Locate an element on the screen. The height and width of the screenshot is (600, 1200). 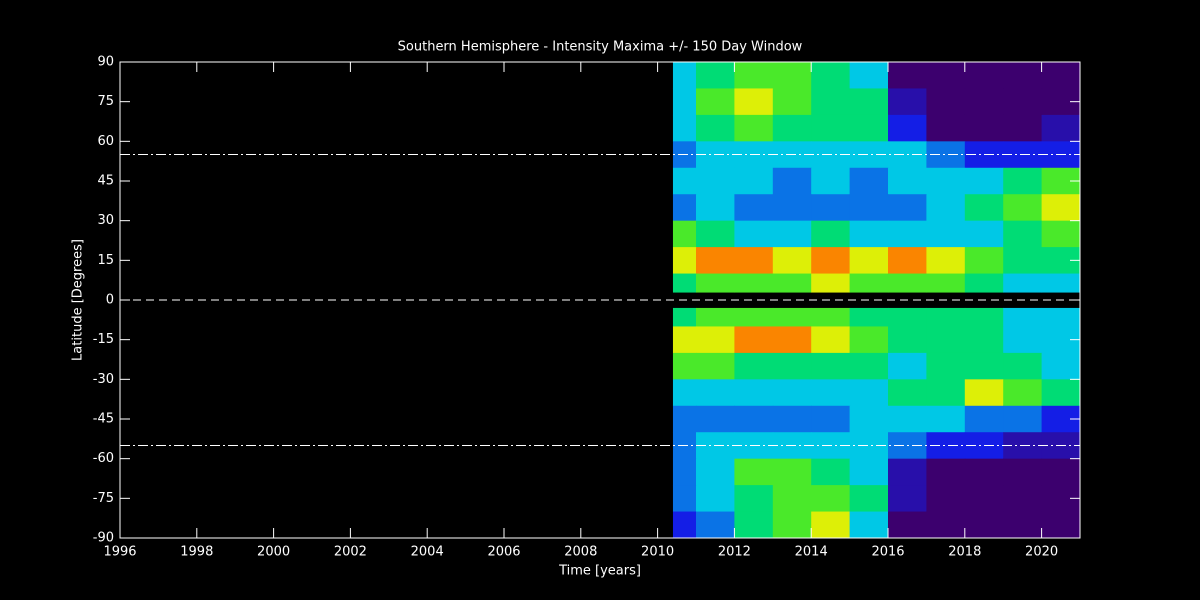
x-tick-label: 2004 is located at coordinates (427, 552).